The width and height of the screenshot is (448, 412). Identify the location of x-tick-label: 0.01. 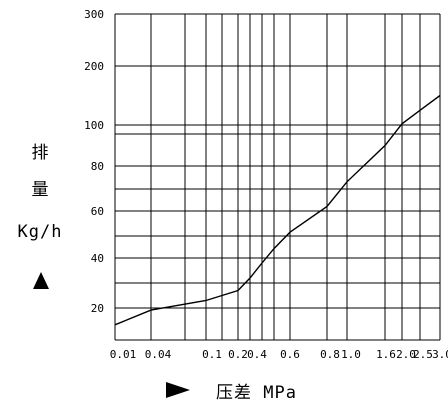
(123, 354).